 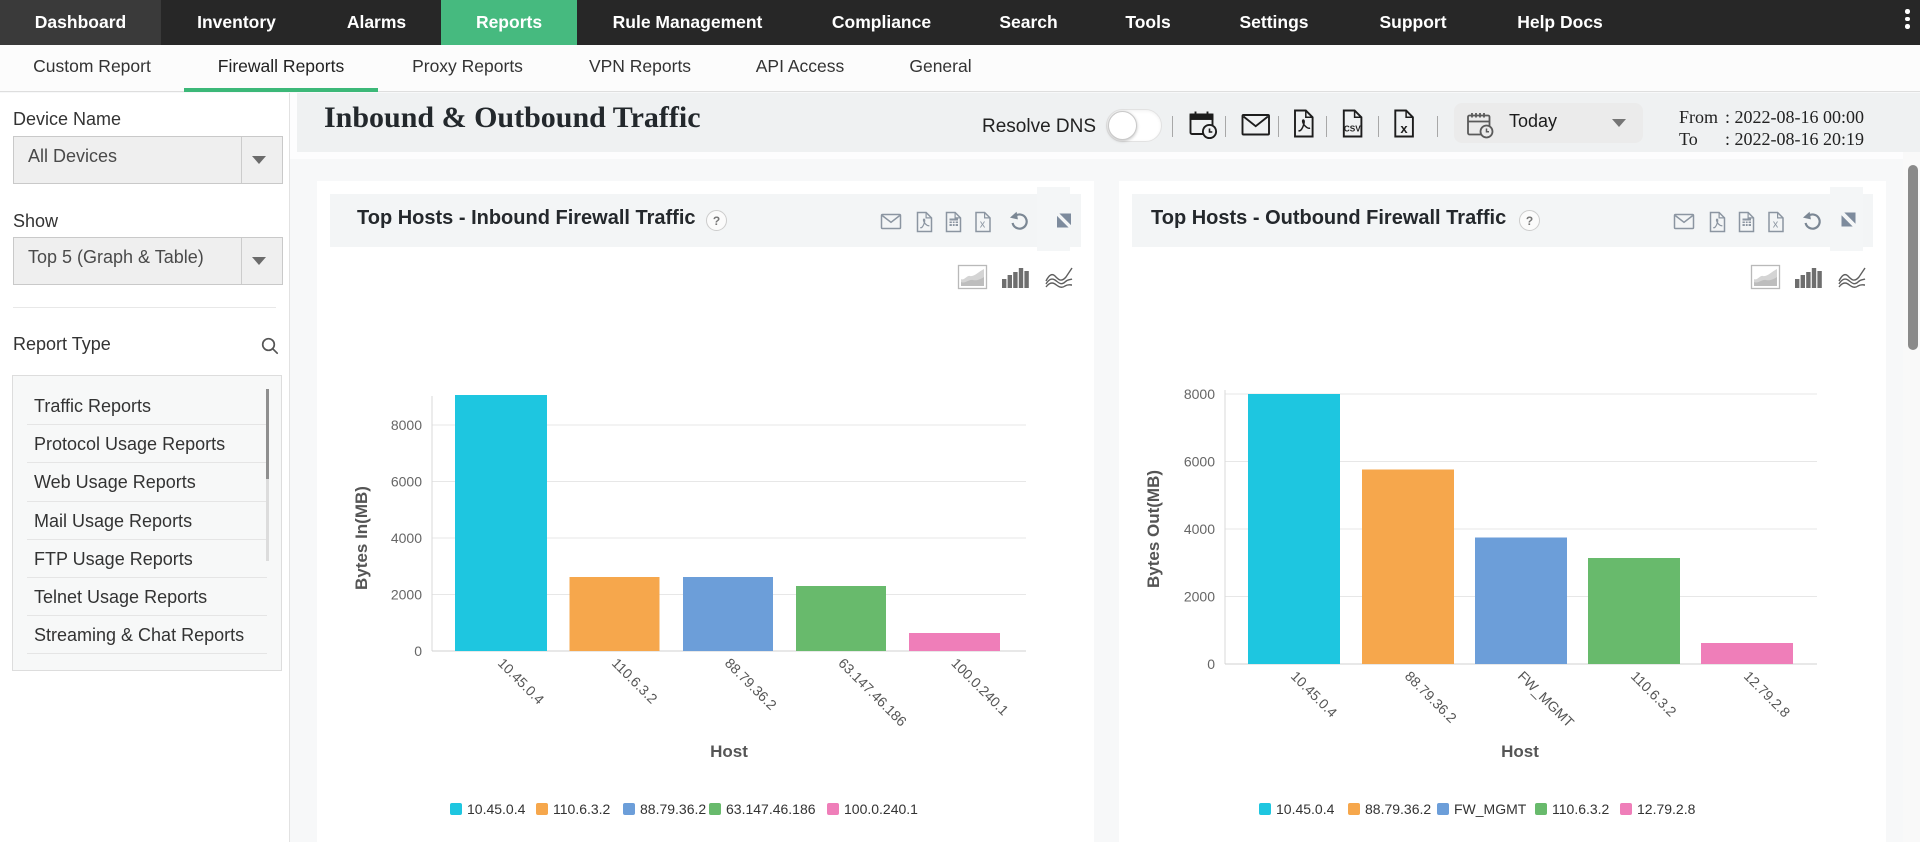 I want to click on svg-text: Bytes Out(MB), so click(x=1153, y=529).